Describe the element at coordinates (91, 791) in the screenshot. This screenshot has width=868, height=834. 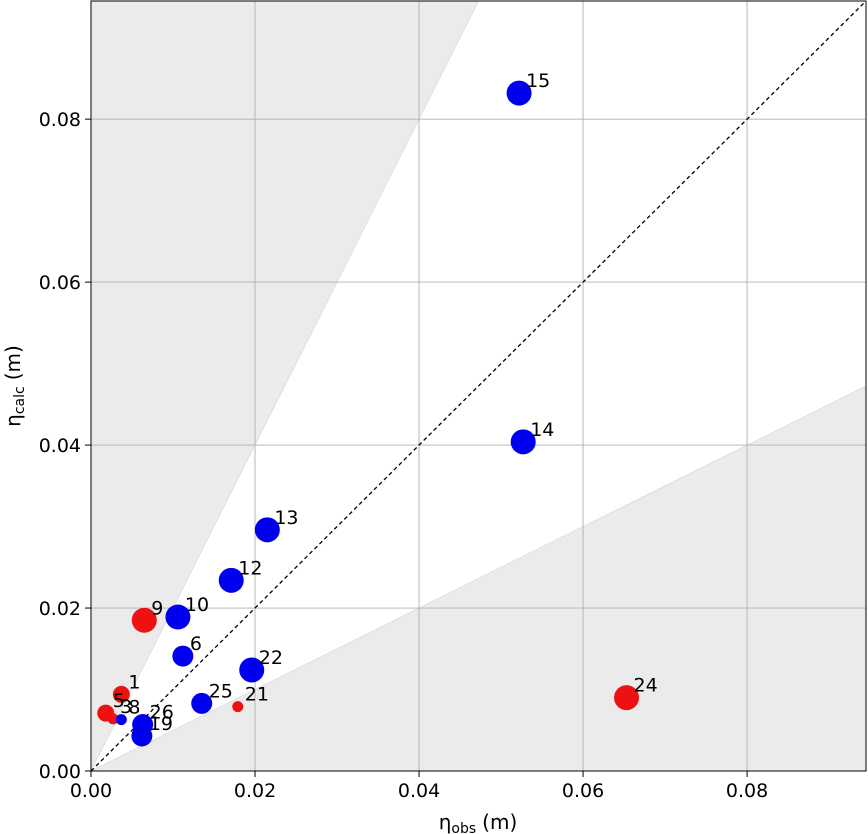
I see `x-tick-label-0: 0.00` at that location.